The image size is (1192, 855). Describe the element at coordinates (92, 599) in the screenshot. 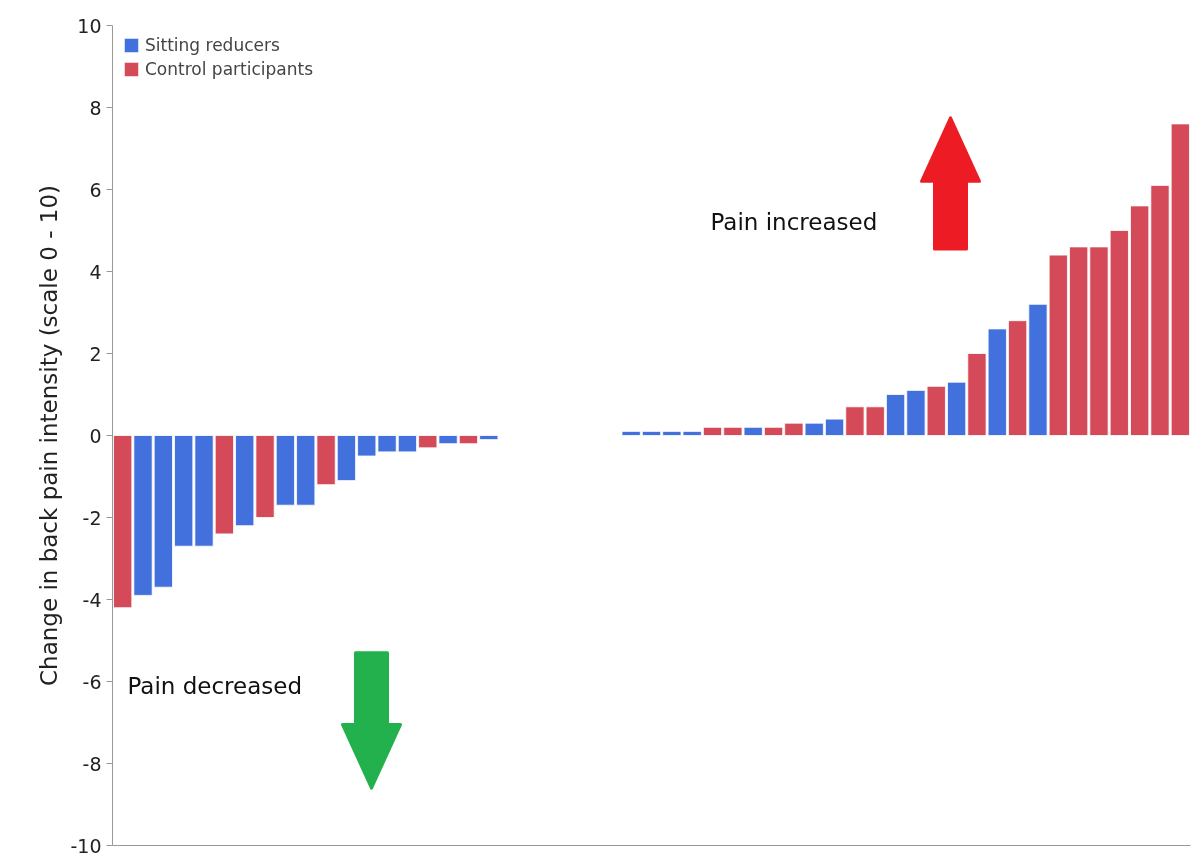

I see `y-tick-label: -4` at that location.